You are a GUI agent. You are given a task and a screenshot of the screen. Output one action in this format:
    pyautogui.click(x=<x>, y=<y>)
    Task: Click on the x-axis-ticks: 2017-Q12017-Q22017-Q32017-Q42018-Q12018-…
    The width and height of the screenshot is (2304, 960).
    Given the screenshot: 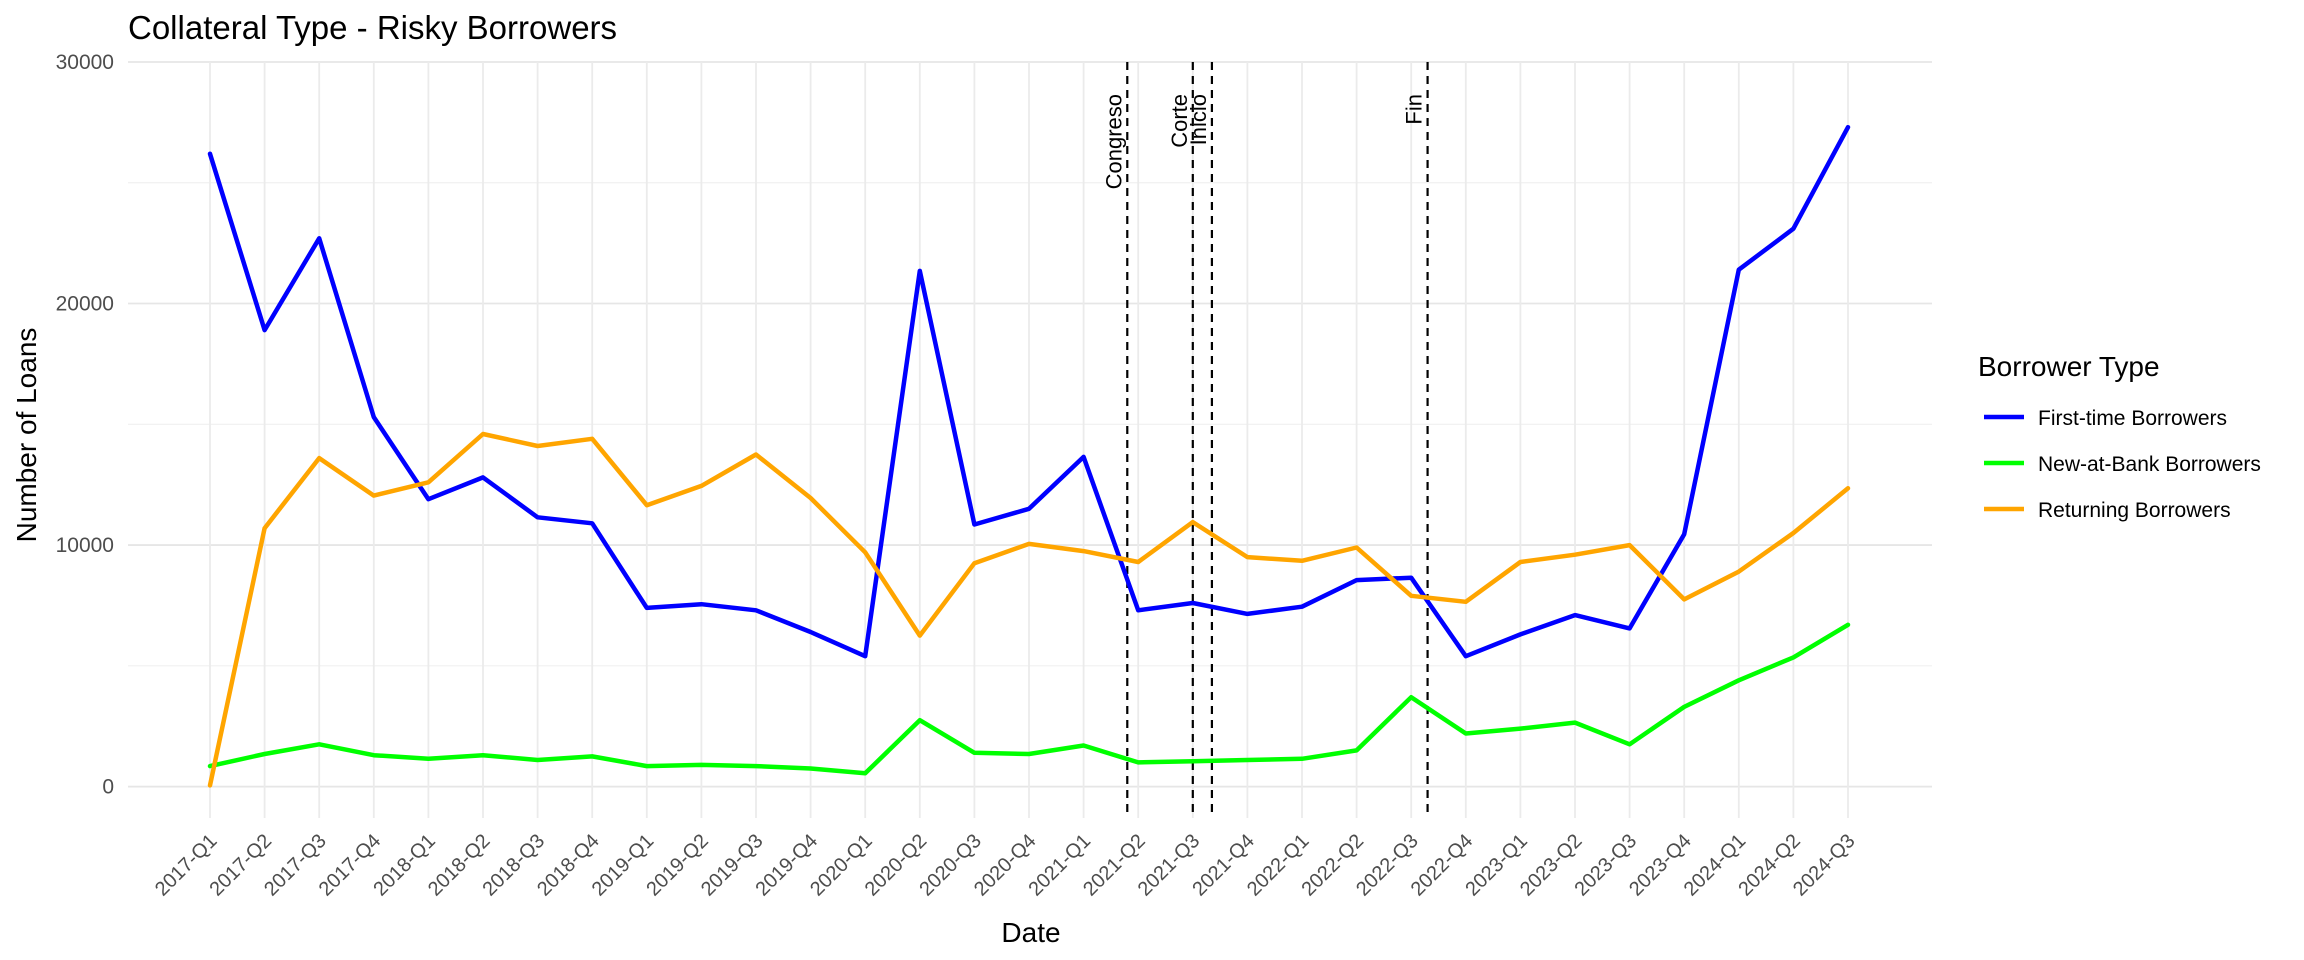 What is the action you would take?
    pyautogui.click(x=1005, y=865)
    